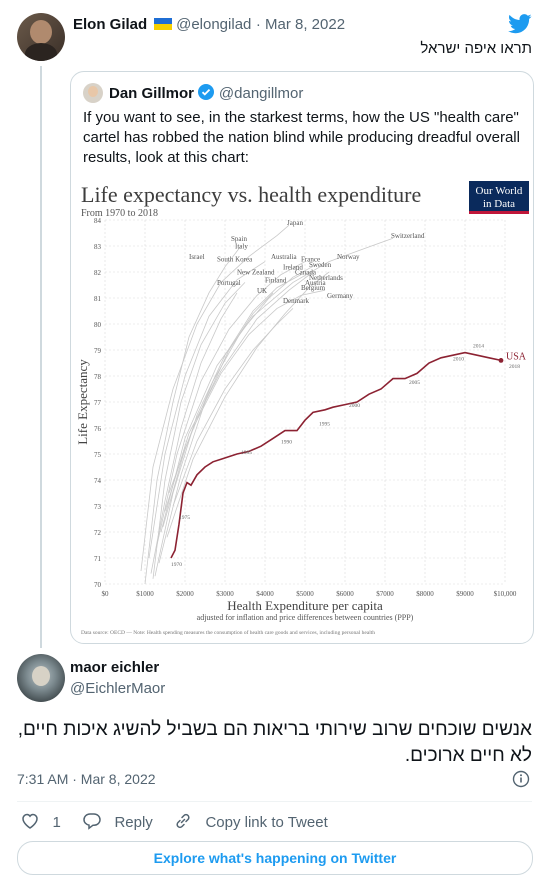  I want to click on link-icon, so click(183, 821).